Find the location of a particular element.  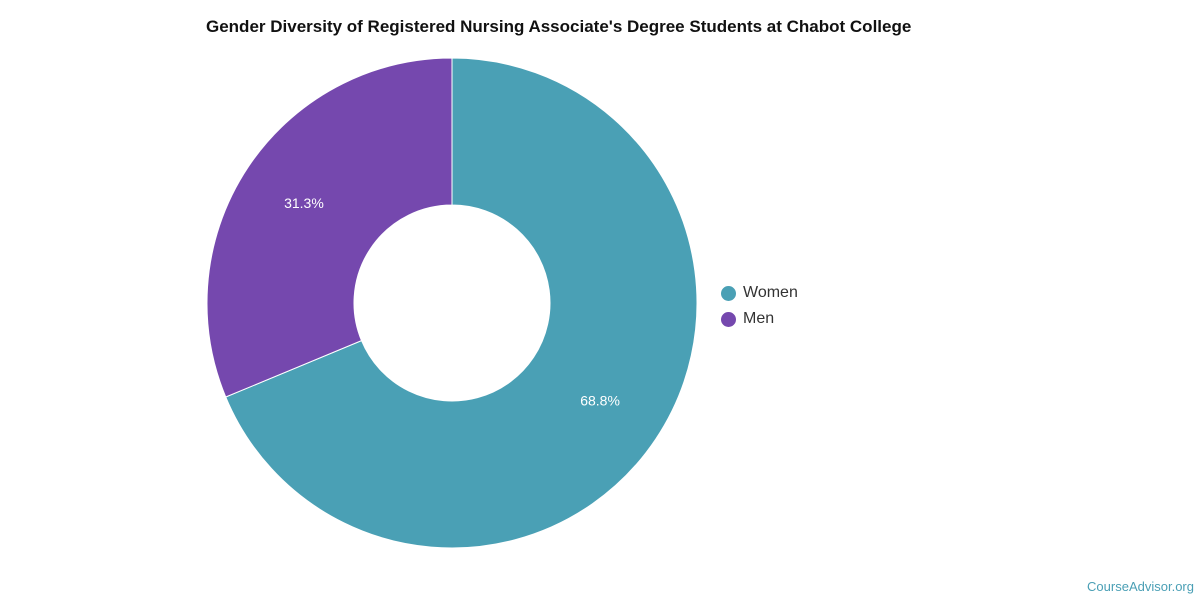

legend-item-men: Men is located at coordinates (759, 319).